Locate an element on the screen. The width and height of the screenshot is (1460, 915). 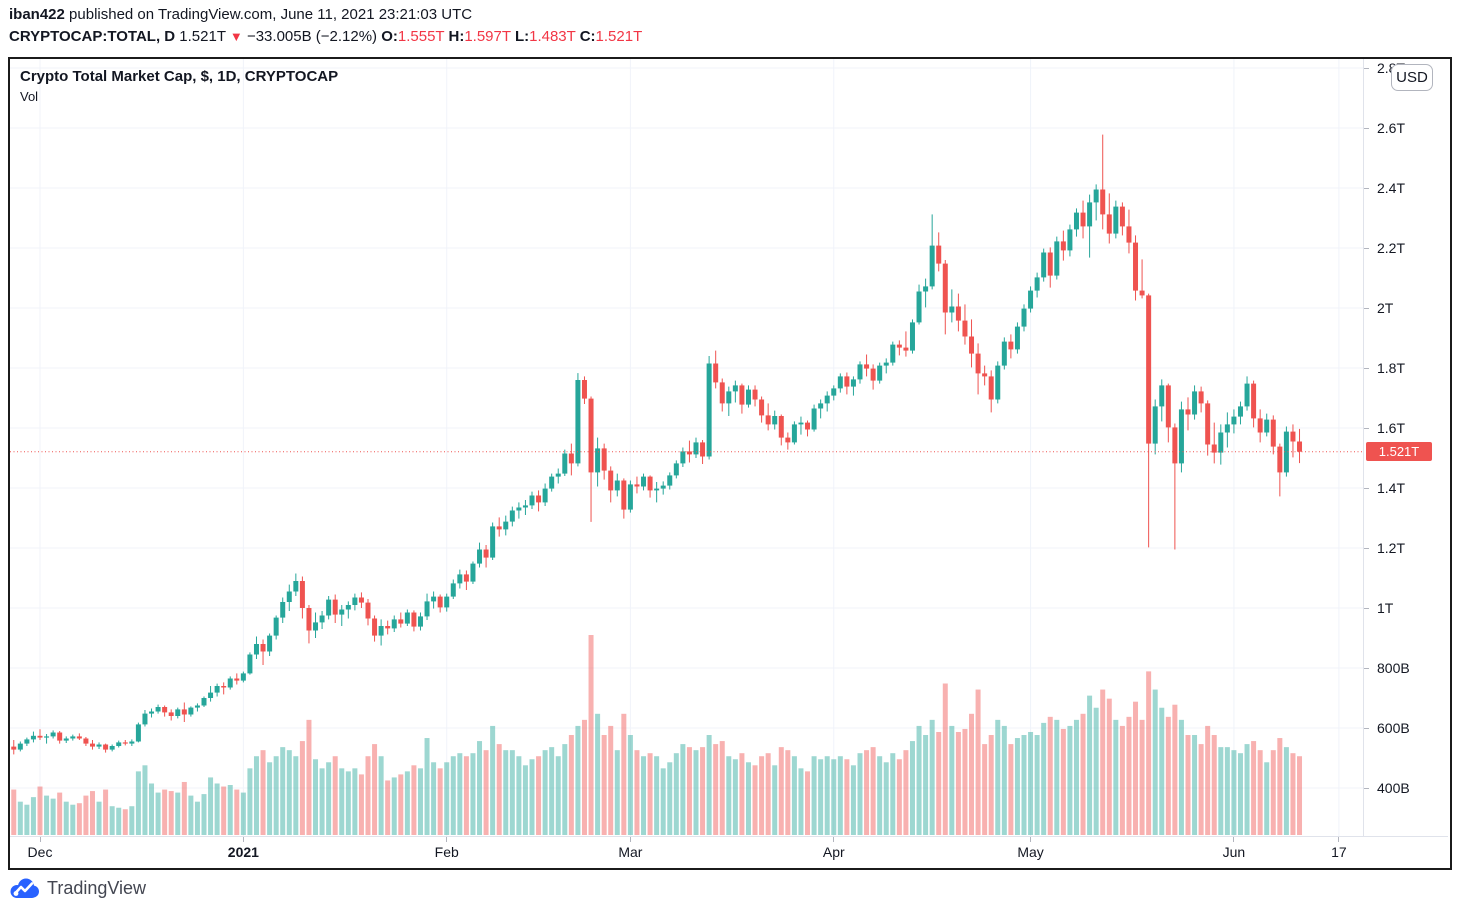
down-triangle-icon: ▼ is located at coordinates (236, 36).